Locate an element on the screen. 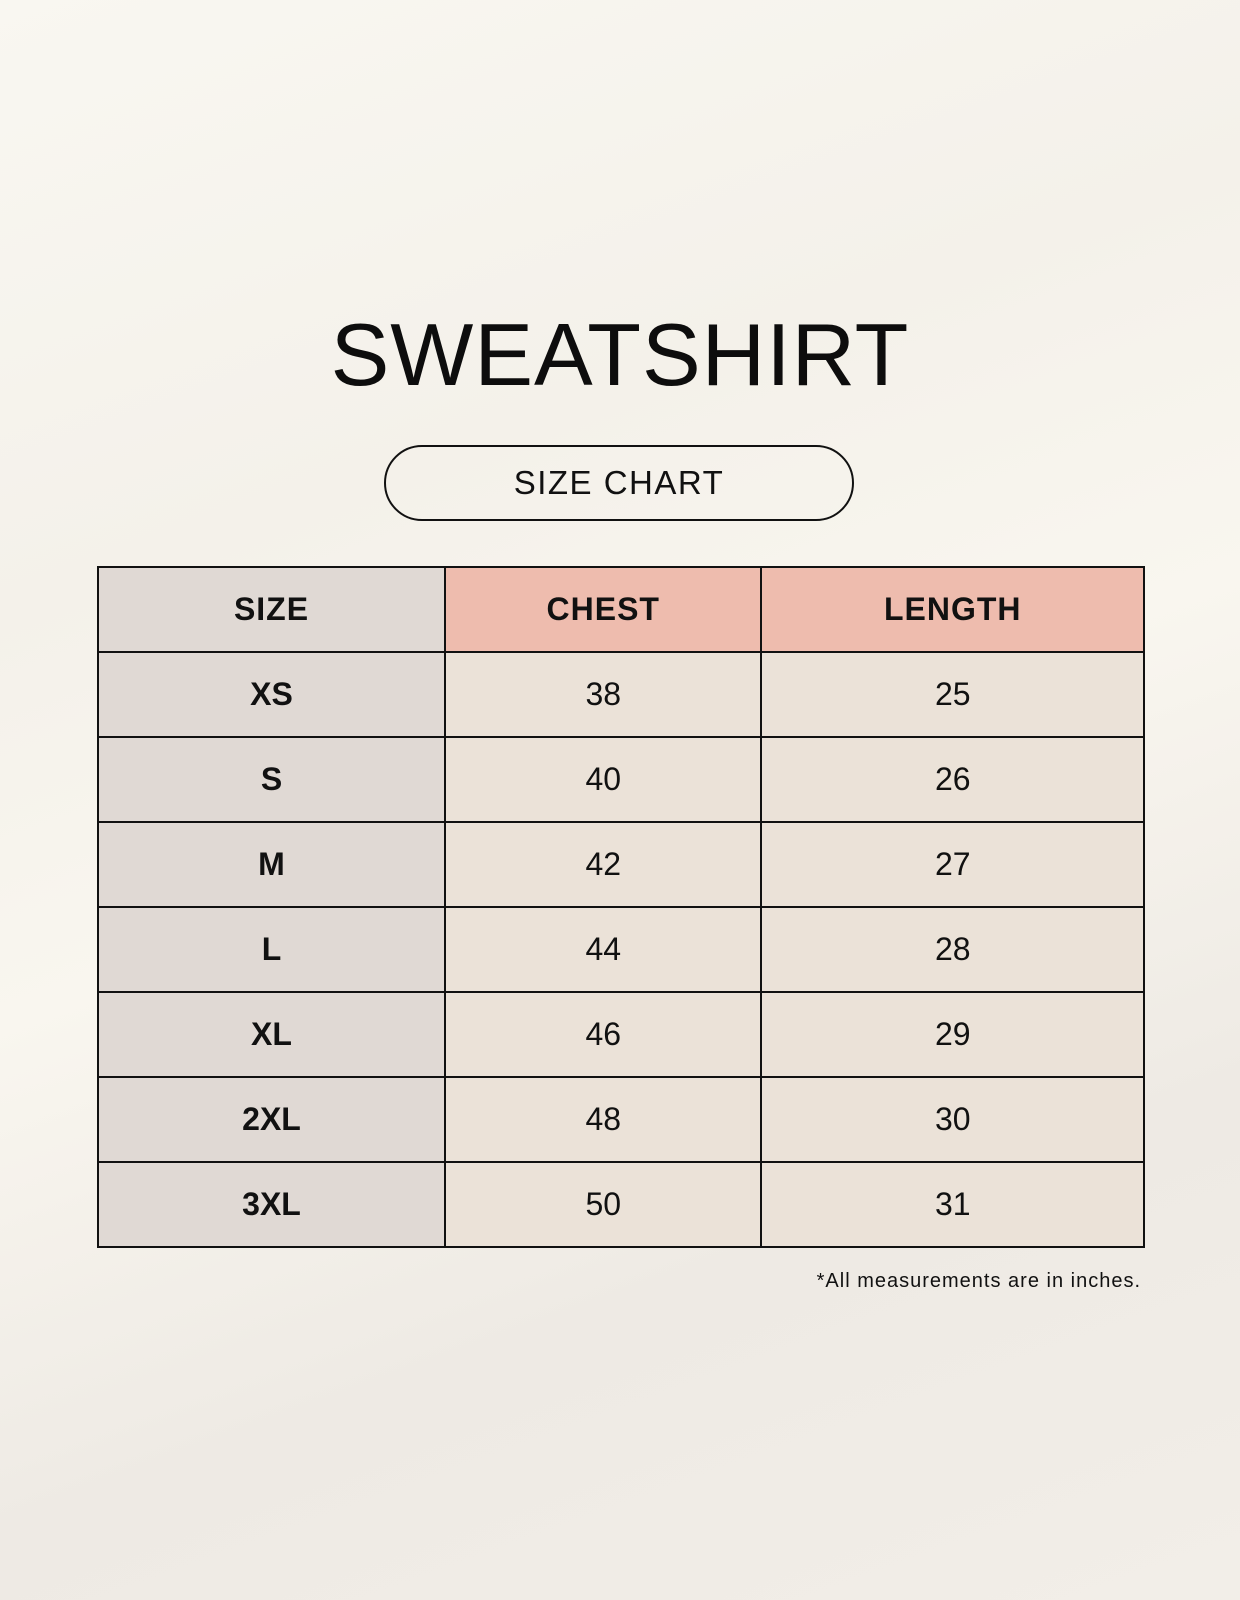 The width and height of the screenshot is (1240, 1600). cell-chest: 46 is located at coordinates (603, 1034).